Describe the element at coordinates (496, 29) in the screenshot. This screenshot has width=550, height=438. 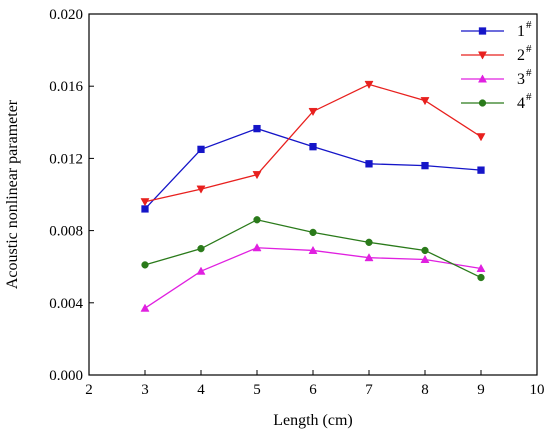
I see `legend-item: 1 #` at that location.